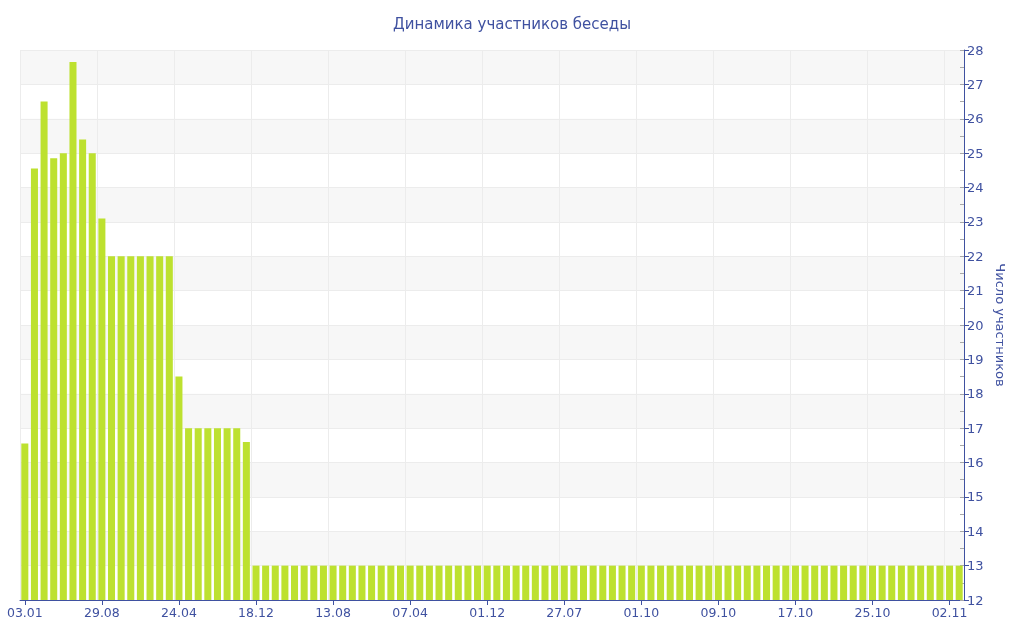 The height and width of the screenshot is (640, 1024). What do you see at coordinates (949, 612) in the screenshot?
I see `x-tick-label: 02.11` at bounding box center [949, 612].